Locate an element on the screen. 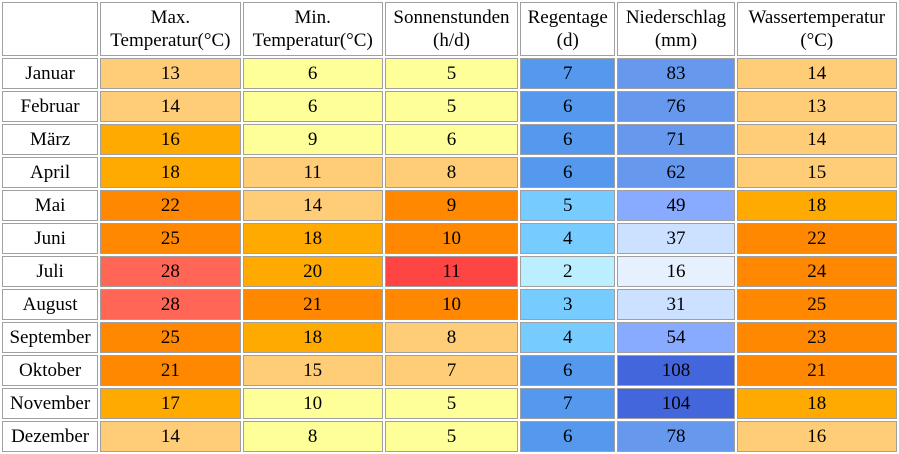 The image size is (899, 454). table-row: Januar 13 6 5 7 83 14 is located at coordinates (449, 73).